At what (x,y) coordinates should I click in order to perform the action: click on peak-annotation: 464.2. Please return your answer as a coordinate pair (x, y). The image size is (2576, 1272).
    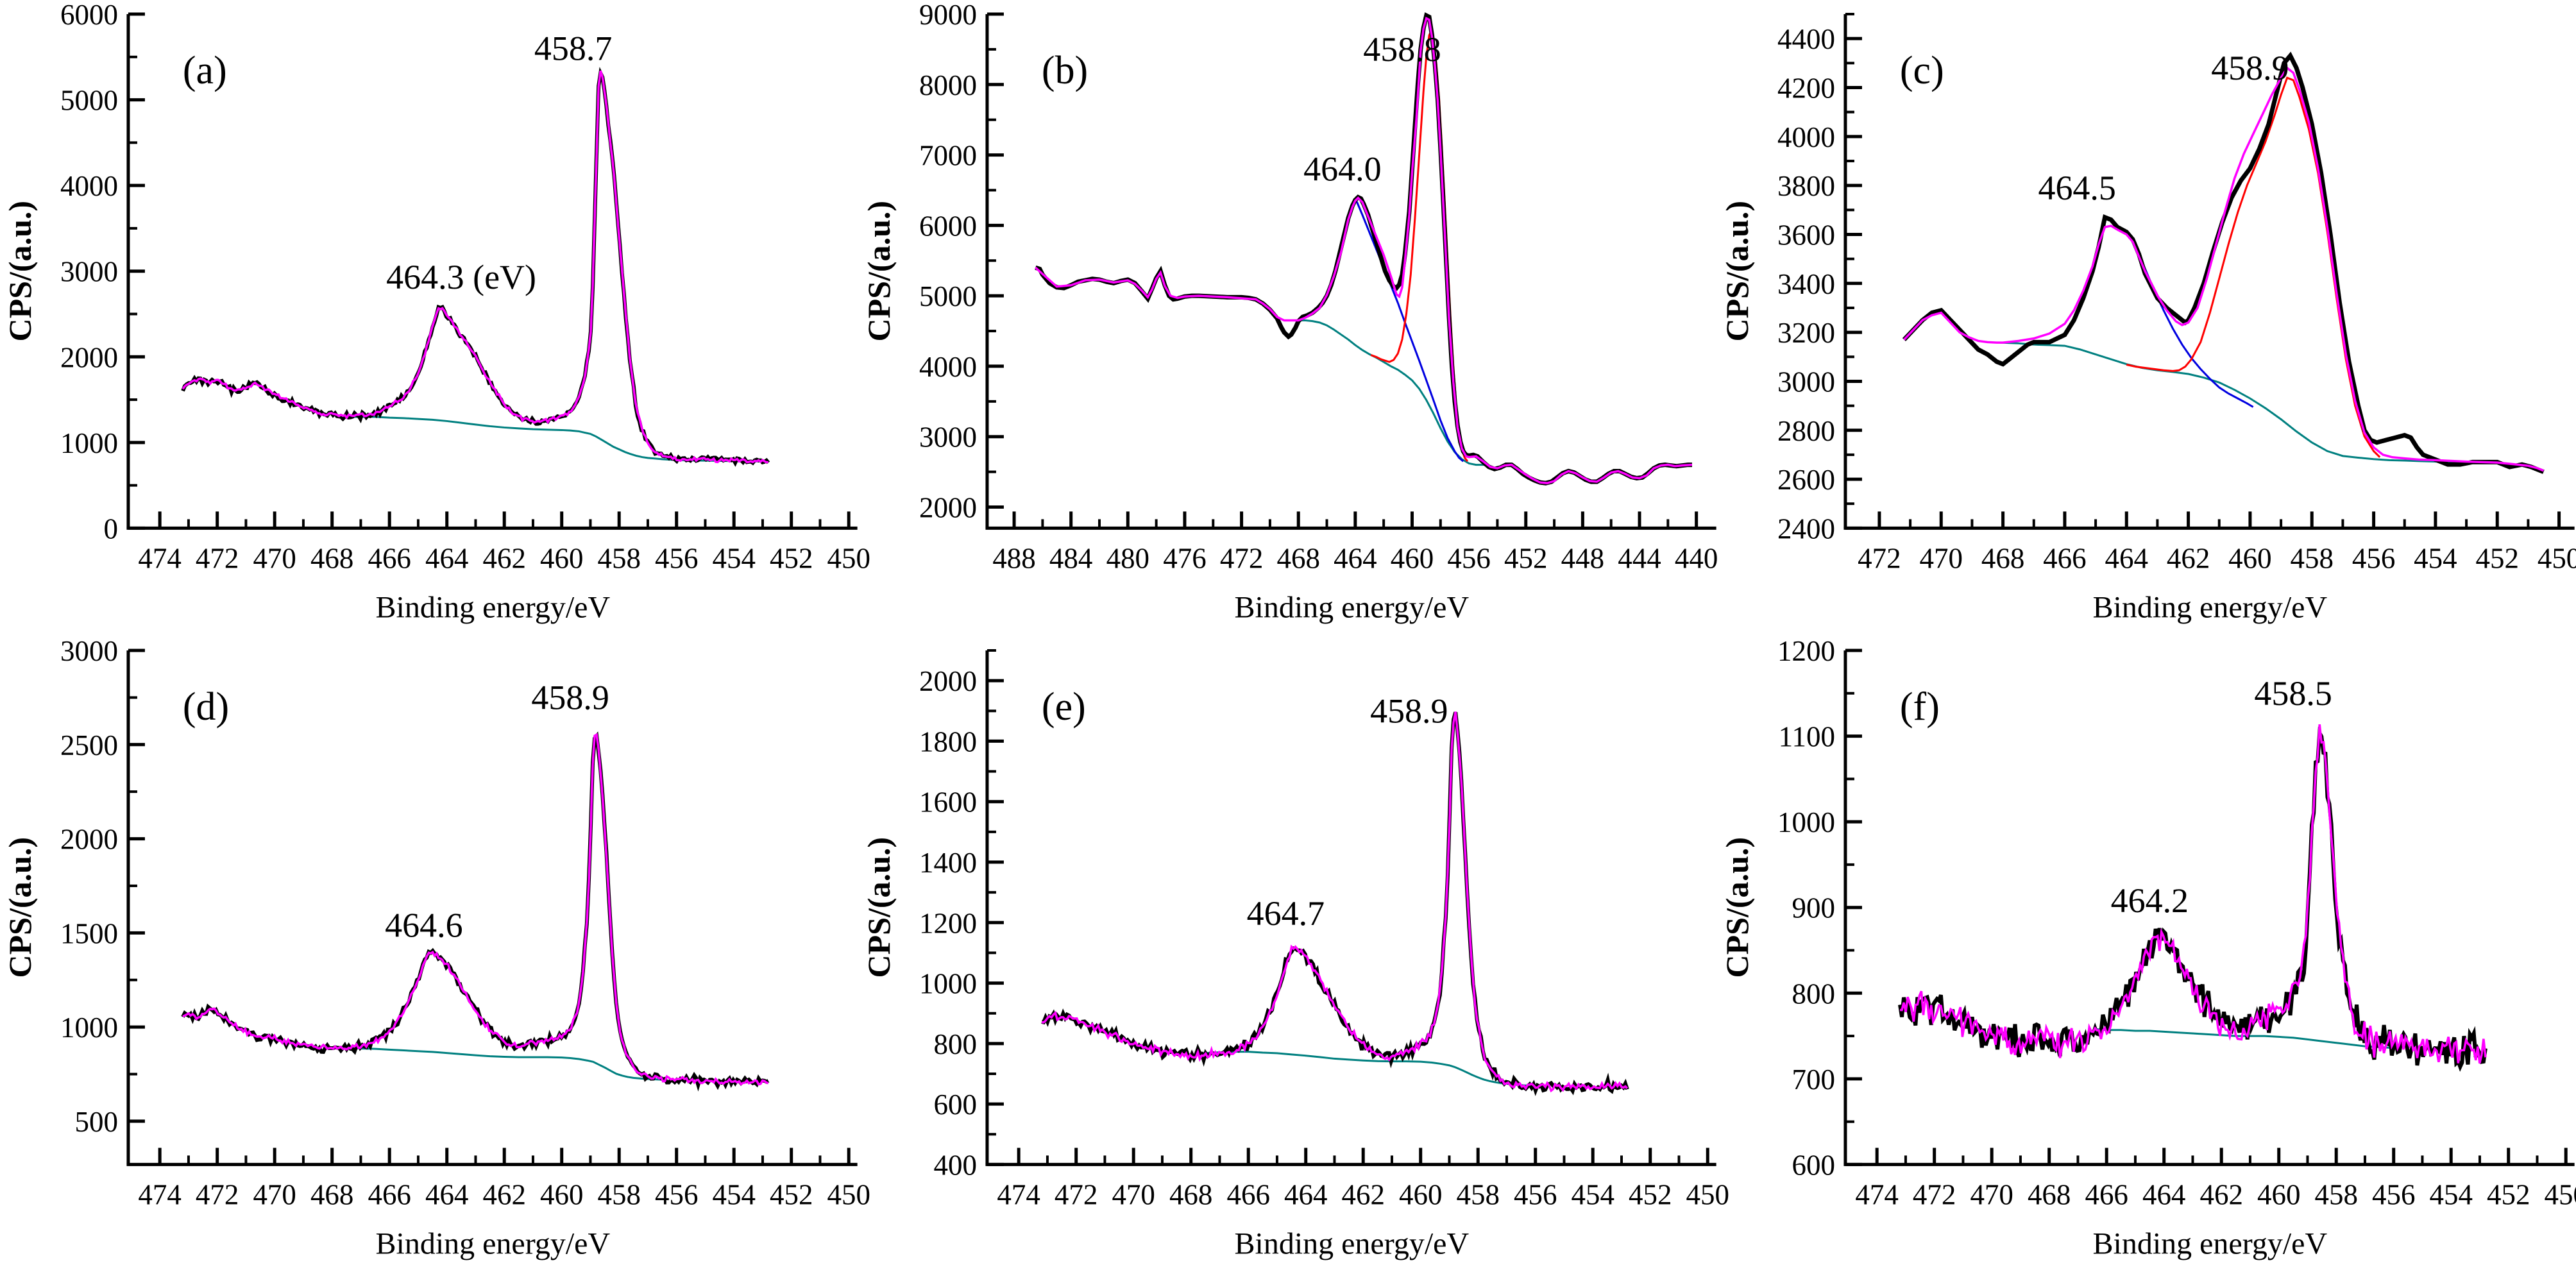
    Looking at the image, I should click on (2150, 901).